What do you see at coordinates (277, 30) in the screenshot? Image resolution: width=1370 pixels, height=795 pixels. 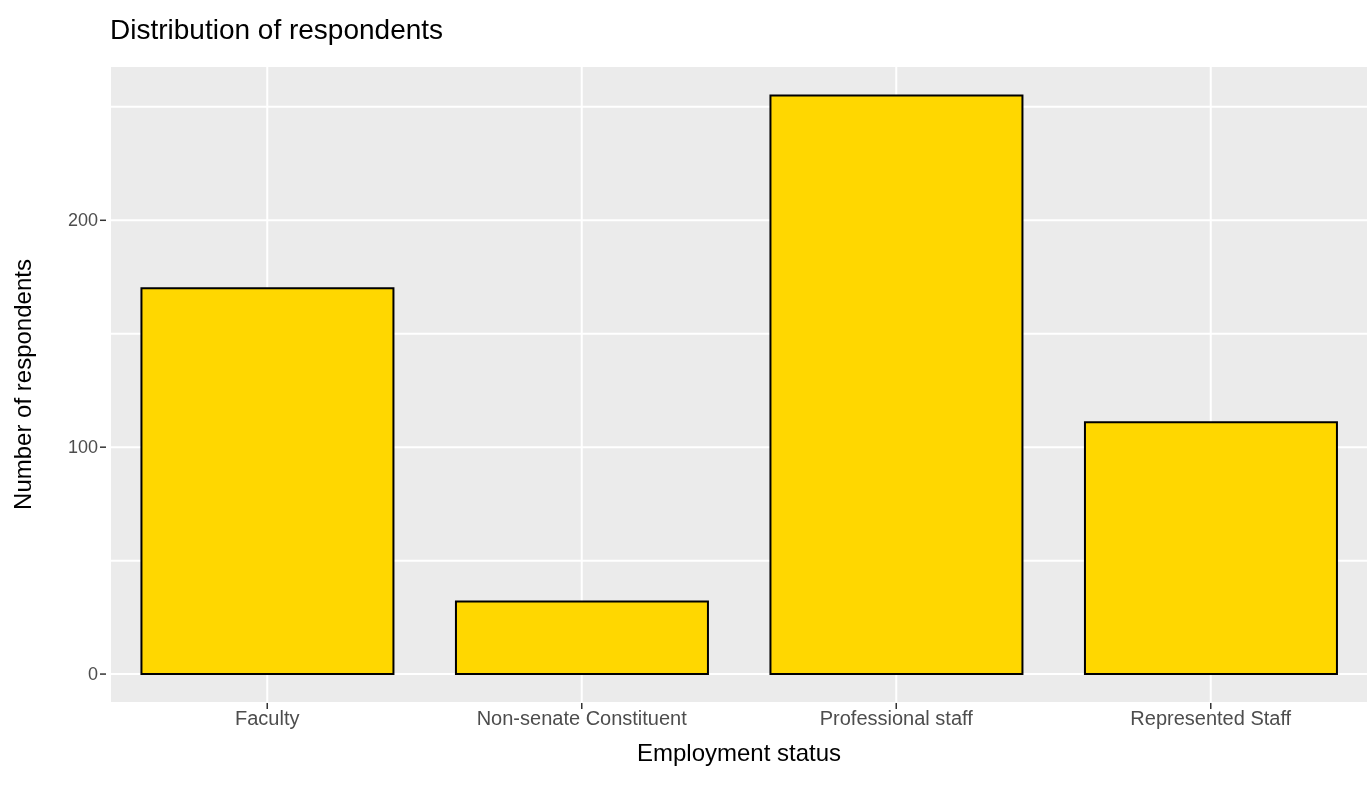 I see `chart-title: Distribution of respondents` at bounding box center [277, 30].